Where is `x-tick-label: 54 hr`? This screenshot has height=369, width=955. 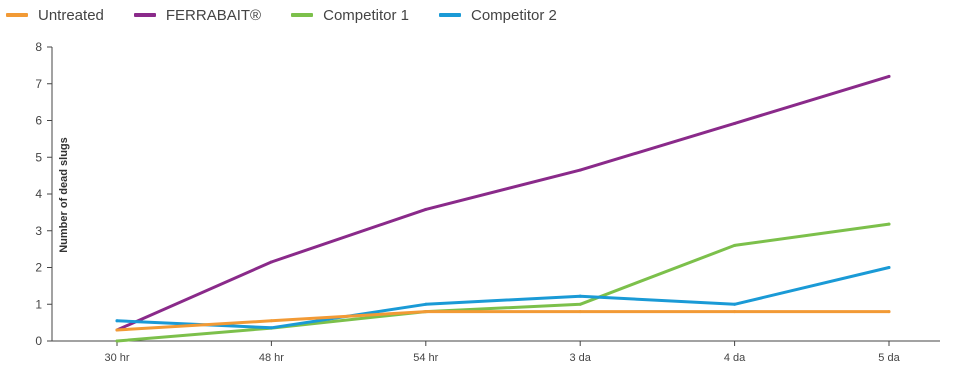
x-tick-label: 54 hr is located at coordinates (425, 358).